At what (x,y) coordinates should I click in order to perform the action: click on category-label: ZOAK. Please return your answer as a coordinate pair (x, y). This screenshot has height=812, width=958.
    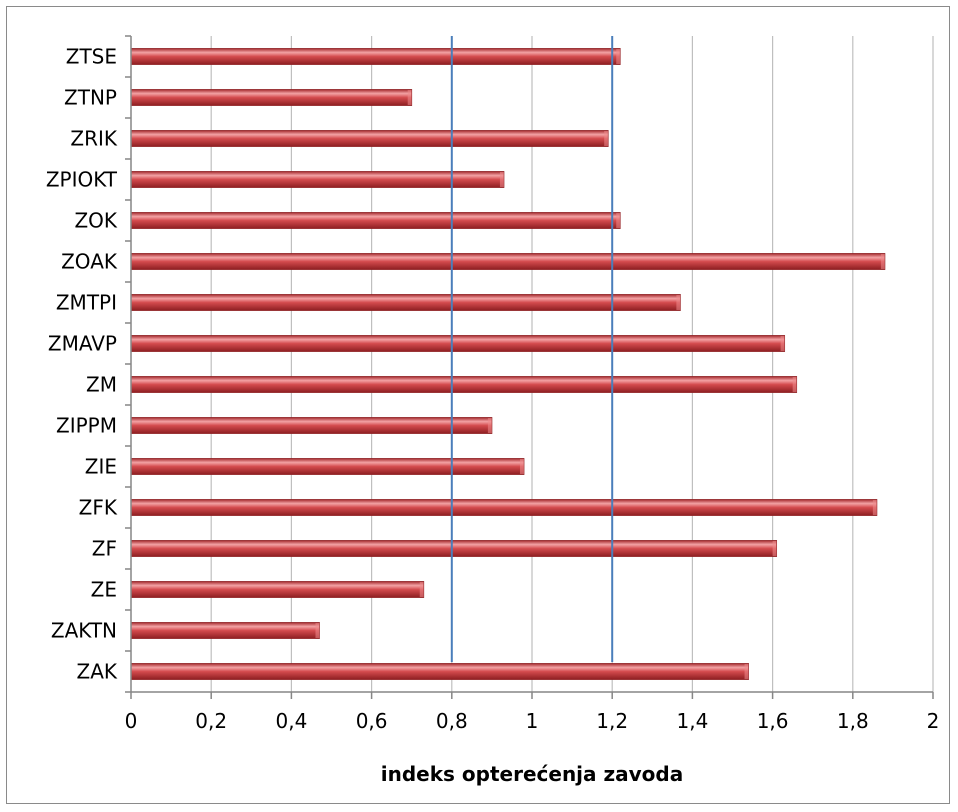
    Looking at the image, I should click on (89, 262).